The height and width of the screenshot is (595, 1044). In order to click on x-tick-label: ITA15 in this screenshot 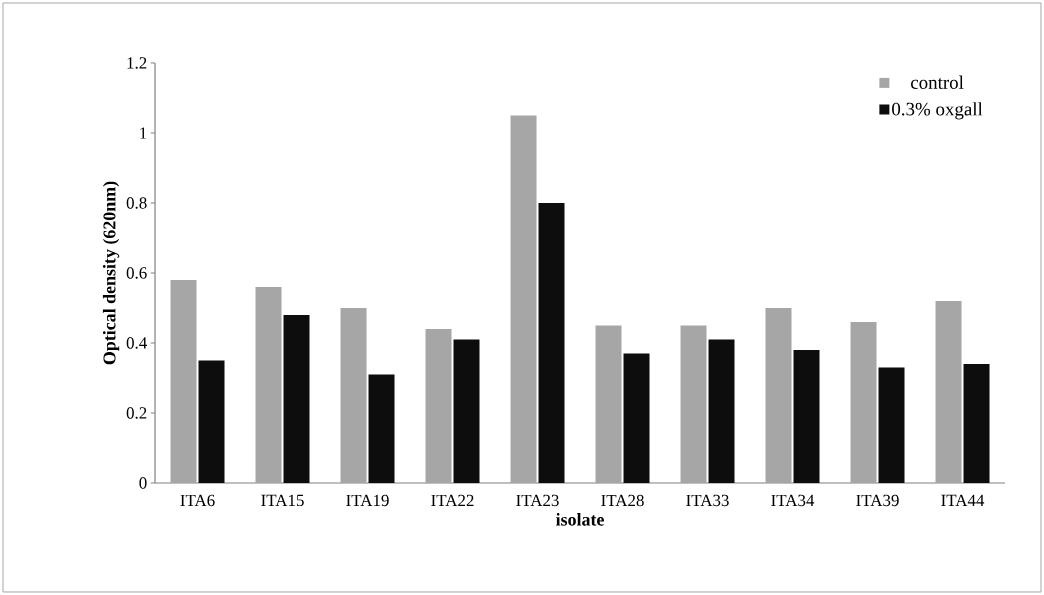, I will do `click(282, 500)`.